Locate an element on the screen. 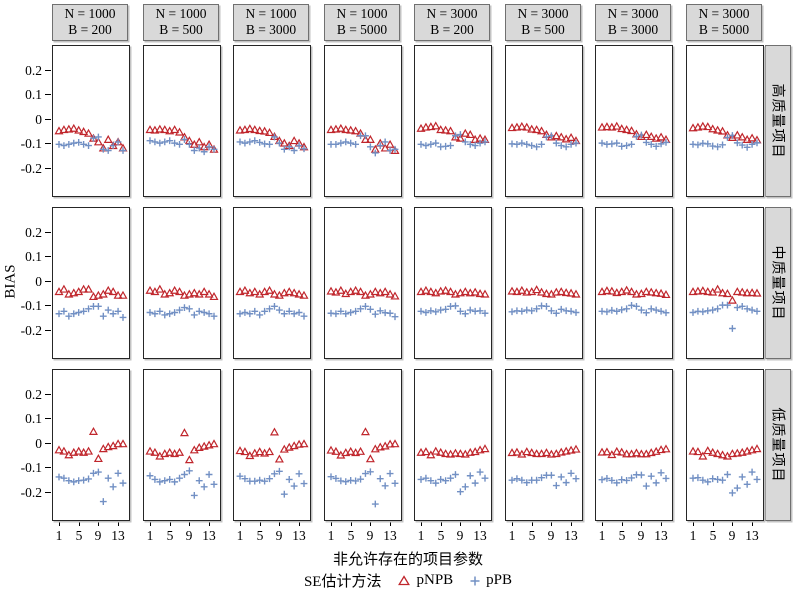 The image size is (800, 593). column-strip: N = 3000 B = 500 is located at coordinates (543, 22).